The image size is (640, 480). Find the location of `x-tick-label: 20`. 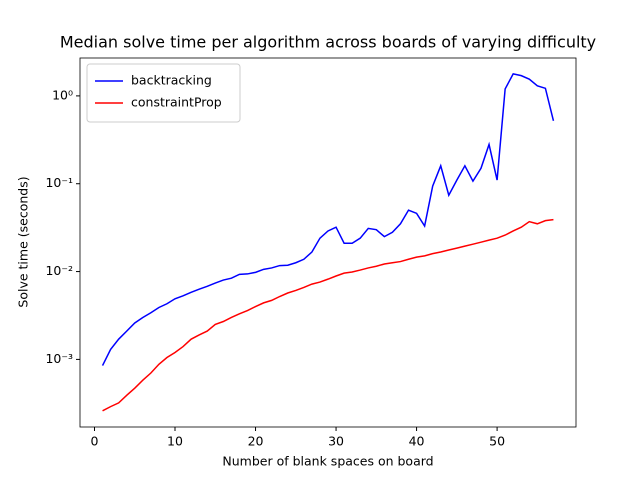

x-tick-label: 20 is located at coordinates (256, 441).